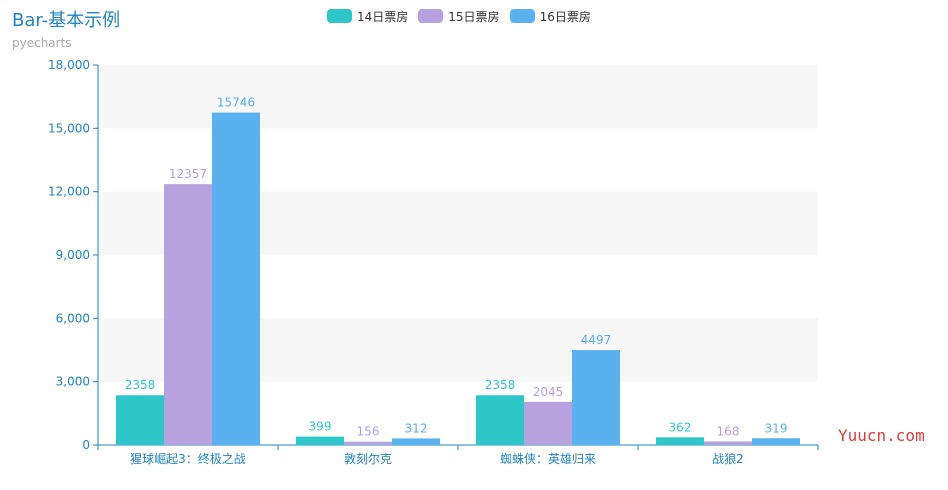 This screenshot has width=948, height=490. Describe the element at coordinates (86, 445) in the screenshot. I see `y-tick-label: 0` at that location.